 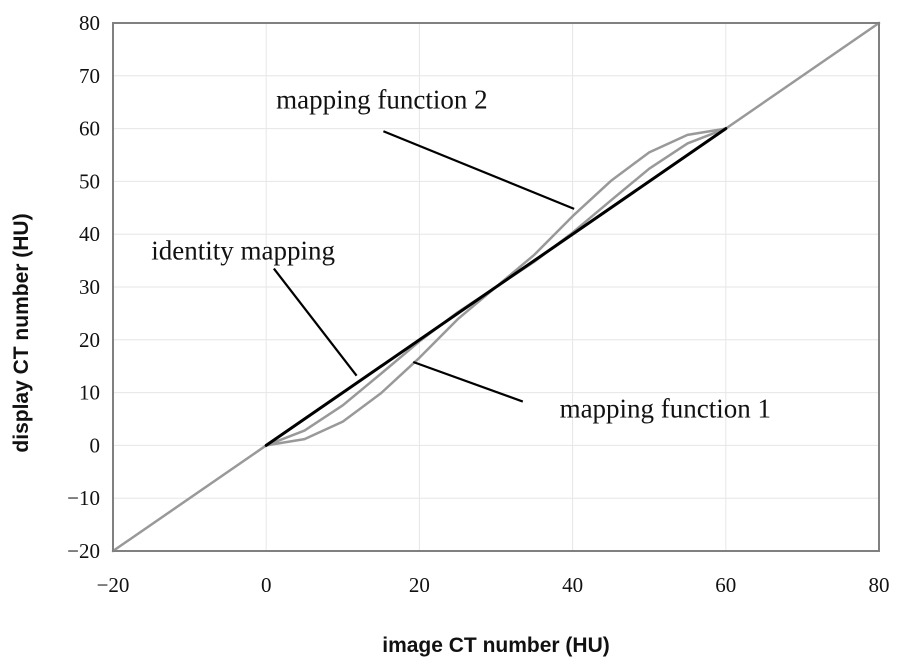 I want to click on y-tick-label-4: 20, so click(x=89, y=340).